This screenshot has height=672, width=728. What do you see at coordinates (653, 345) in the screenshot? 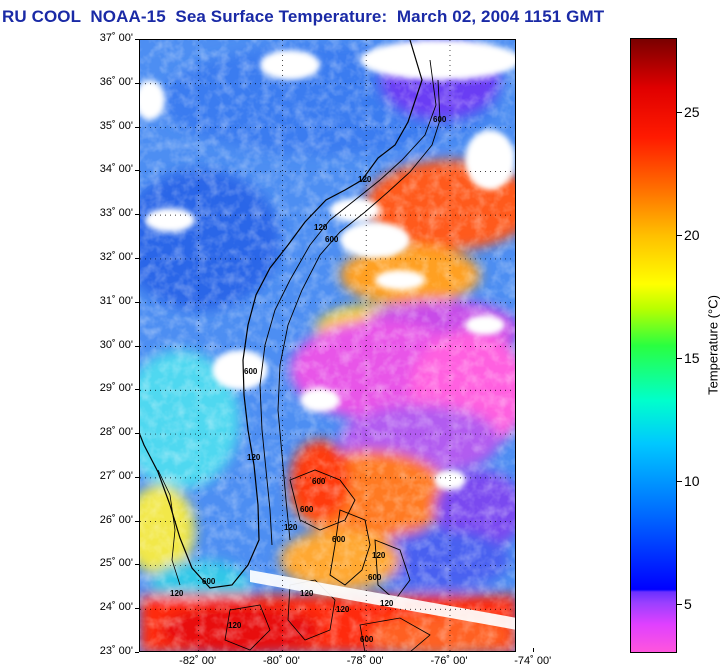
I see `temperature-colorbar` at bounding box center [653, 345].